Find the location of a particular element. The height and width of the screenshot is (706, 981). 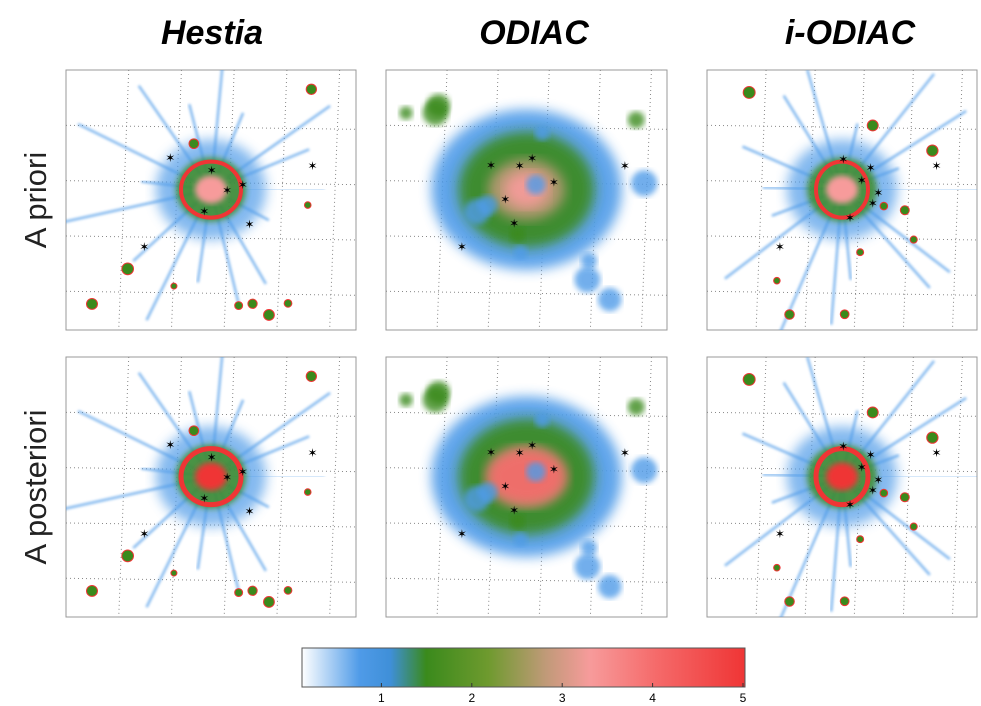

column-title: Hestia is located at coordinates (212, 33).